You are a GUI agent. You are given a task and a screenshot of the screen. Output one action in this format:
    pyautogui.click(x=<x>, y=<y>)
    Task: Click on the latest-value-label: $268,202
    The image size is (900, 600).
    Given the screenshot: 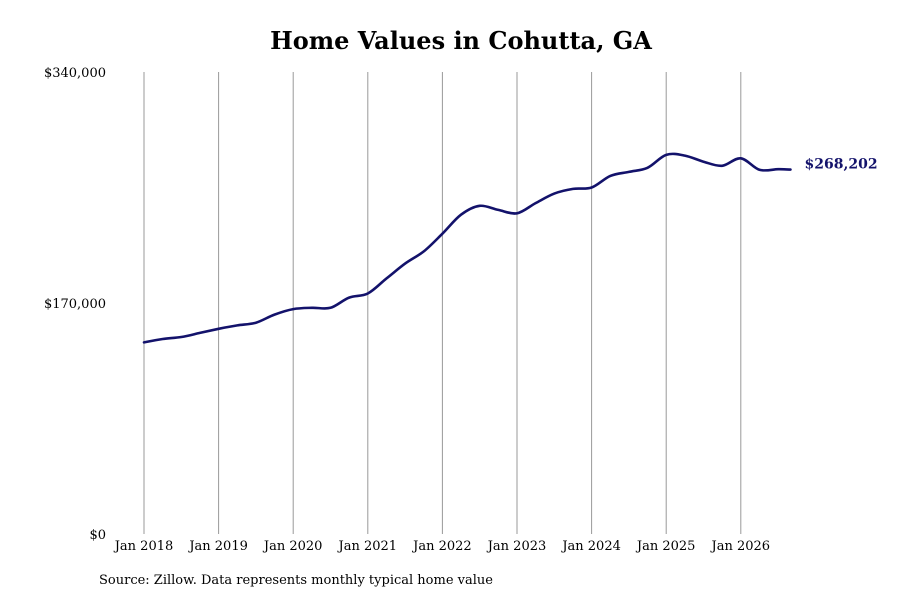 What is the action you would take?
    pyautogui.click(x=841, y=165)
    